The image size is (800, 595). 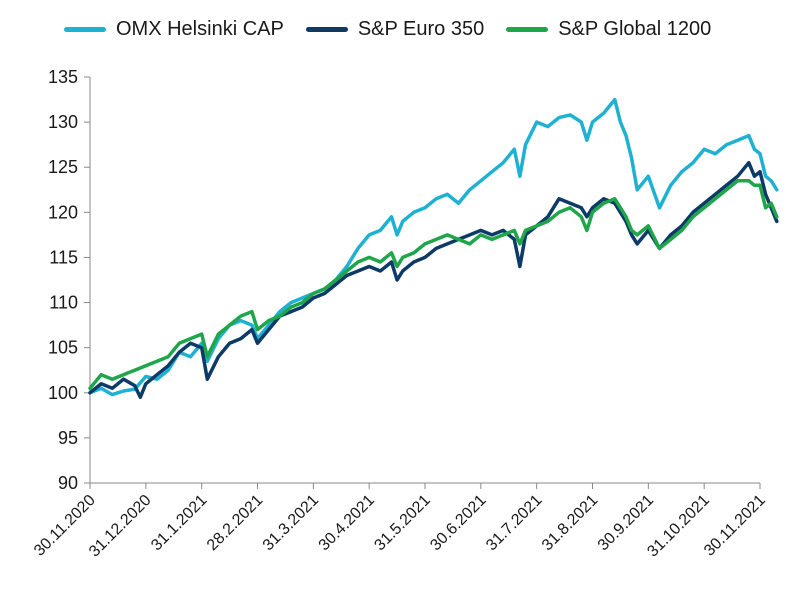 I want to click on x-tick-label: 30.6.2021, so click(x=458, y=523).